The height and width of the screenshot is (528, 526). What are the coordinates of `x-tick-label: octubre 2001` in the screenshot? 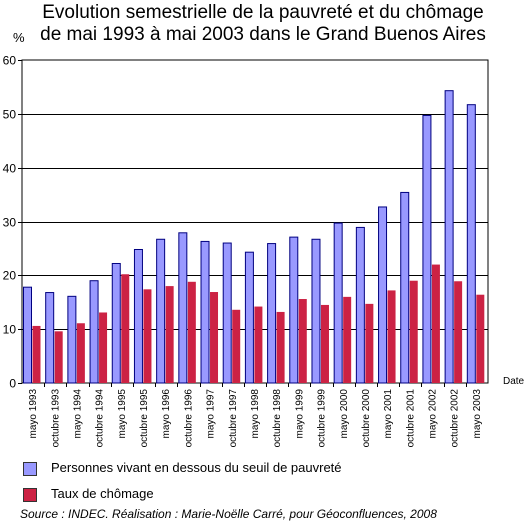 It's located at (410, 418).